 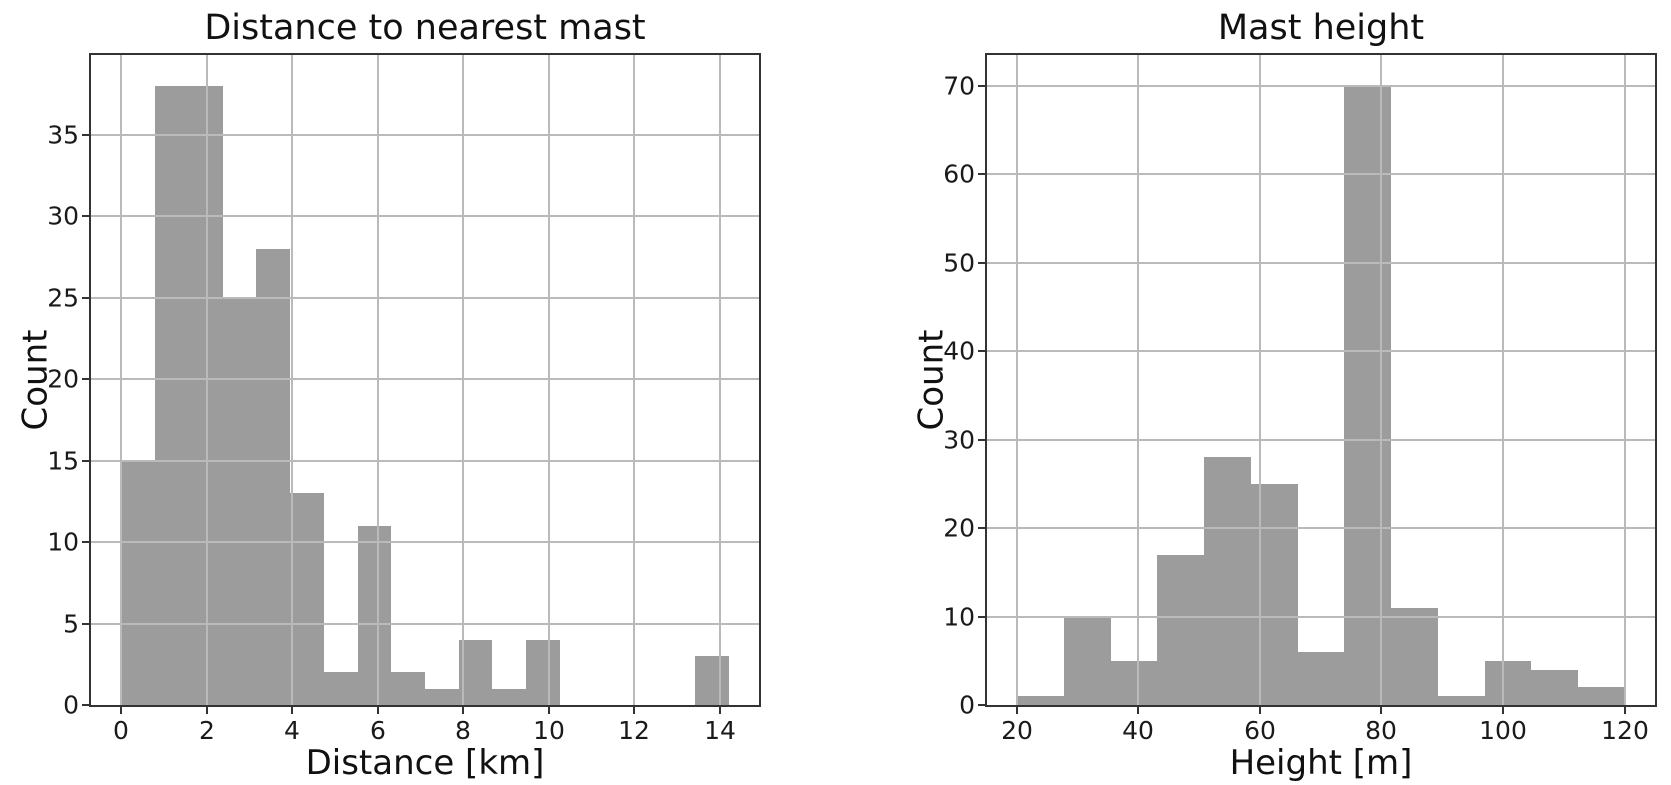 I want to click on x-tick-label: 12, so click(x=634, y=730).